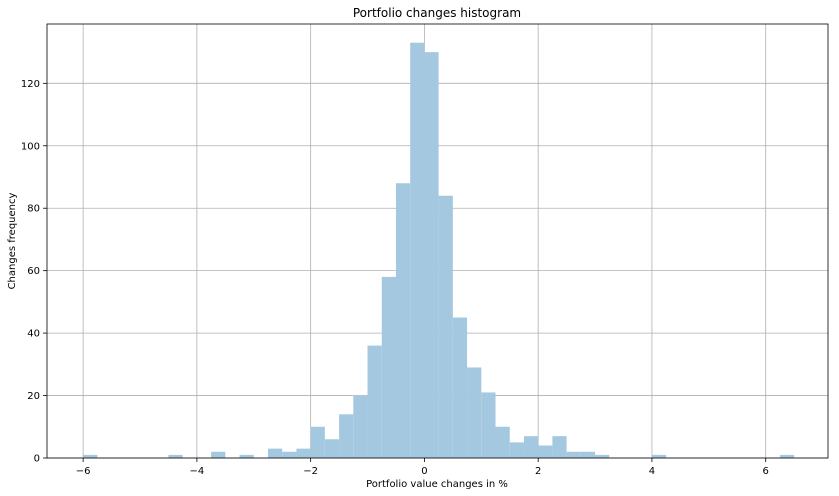 The height and width of the screenshot is (496, 839). I want to click on y-tick-label: 80, so click(33, 209).